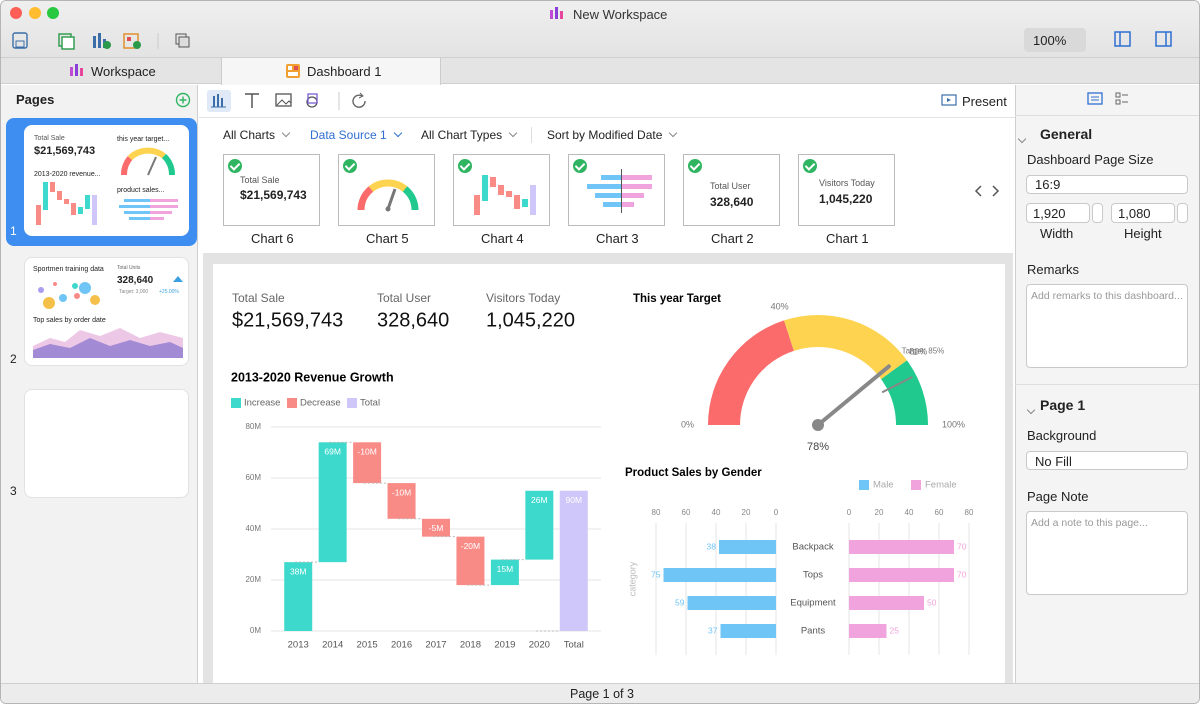  What do you see at coordinates (388, 195) in the screenshot?
I see `card-shape` at bounding box center [388, 195].